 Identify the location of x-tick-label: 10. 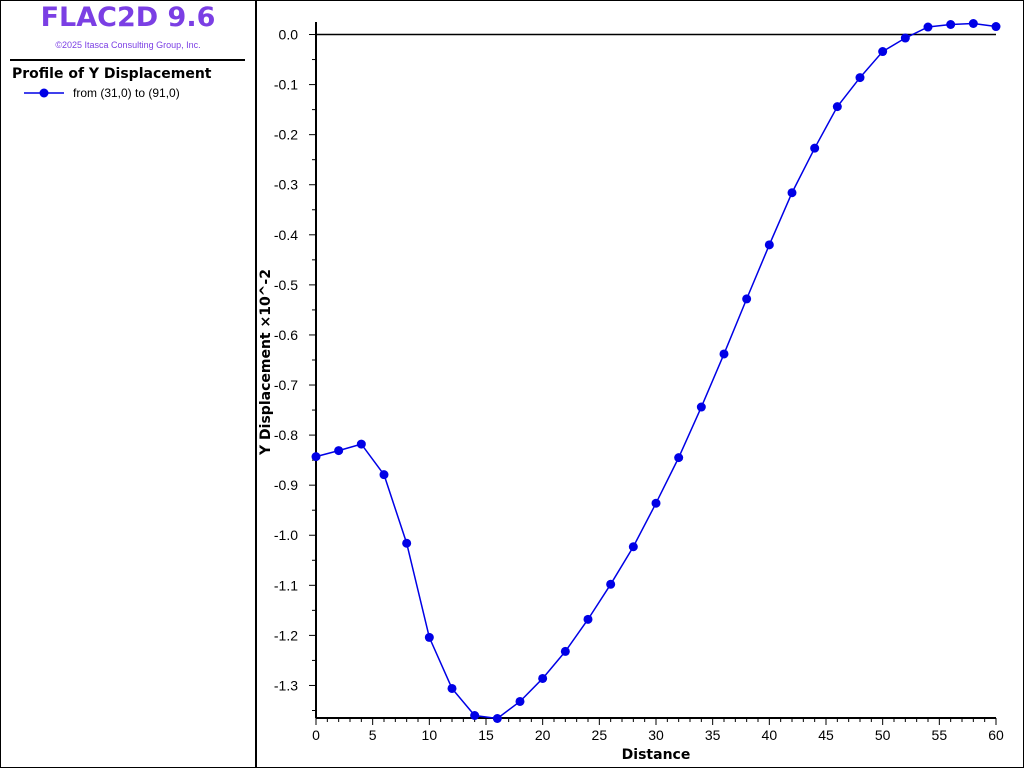
(430, 735).